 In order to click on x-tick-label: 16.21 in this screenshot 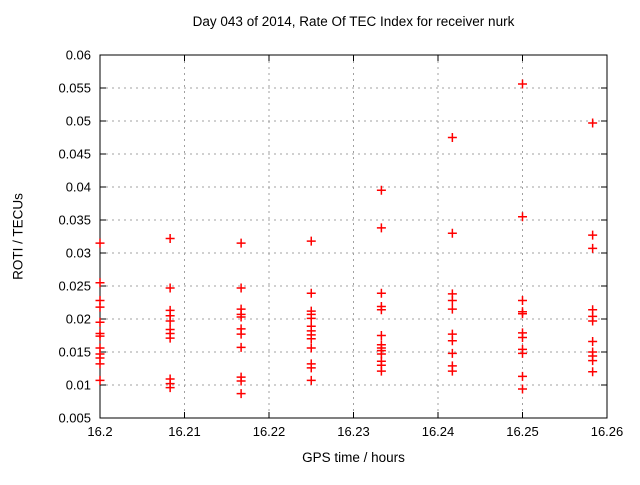, I will do `click(184, 431)`.